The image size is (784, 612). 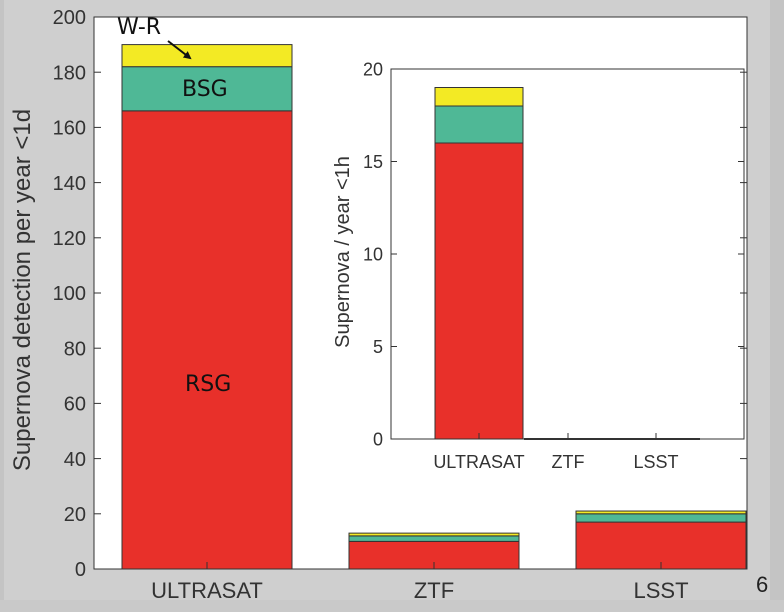 I want to click on y-tick-label: 80, so click(x=75, y=349).